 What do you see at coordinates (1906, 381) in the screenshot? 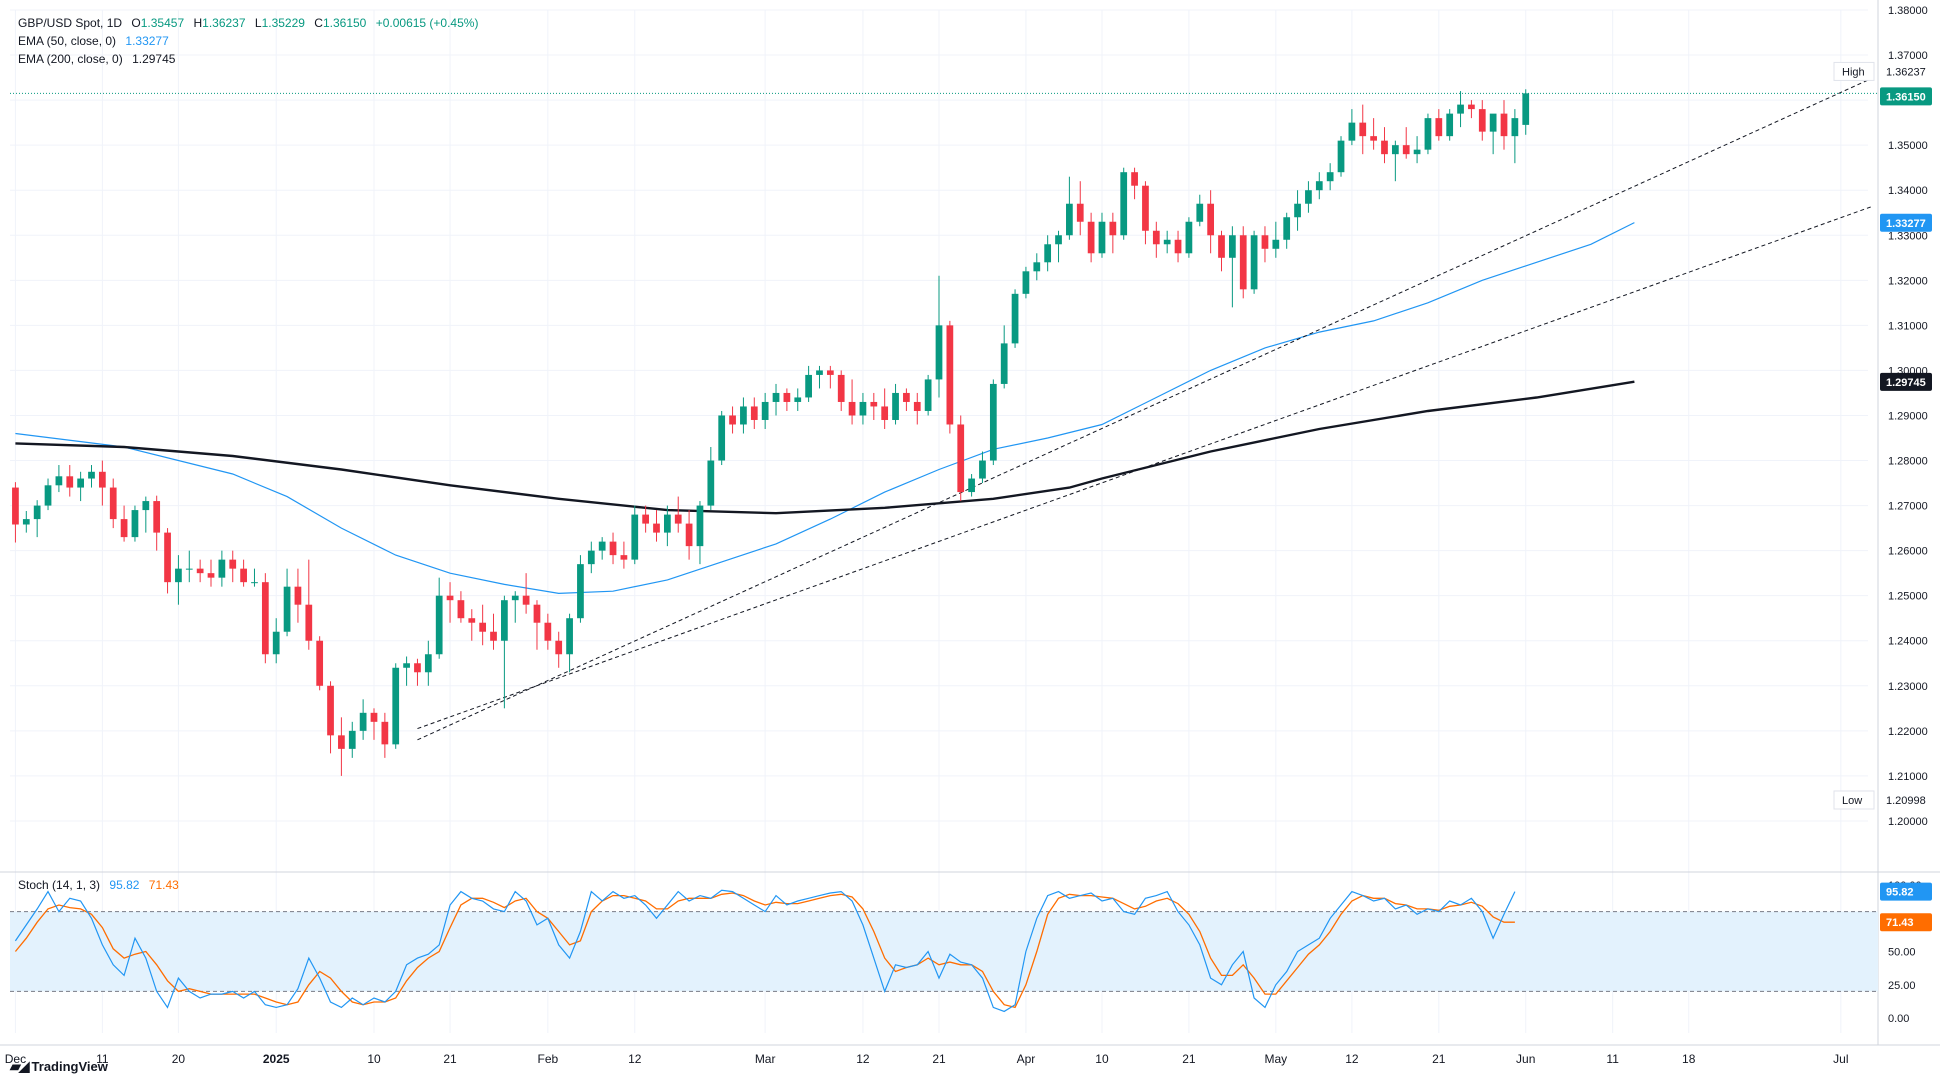
I see `ema200-price-tag-bg` at bounding box center [1906, 381].